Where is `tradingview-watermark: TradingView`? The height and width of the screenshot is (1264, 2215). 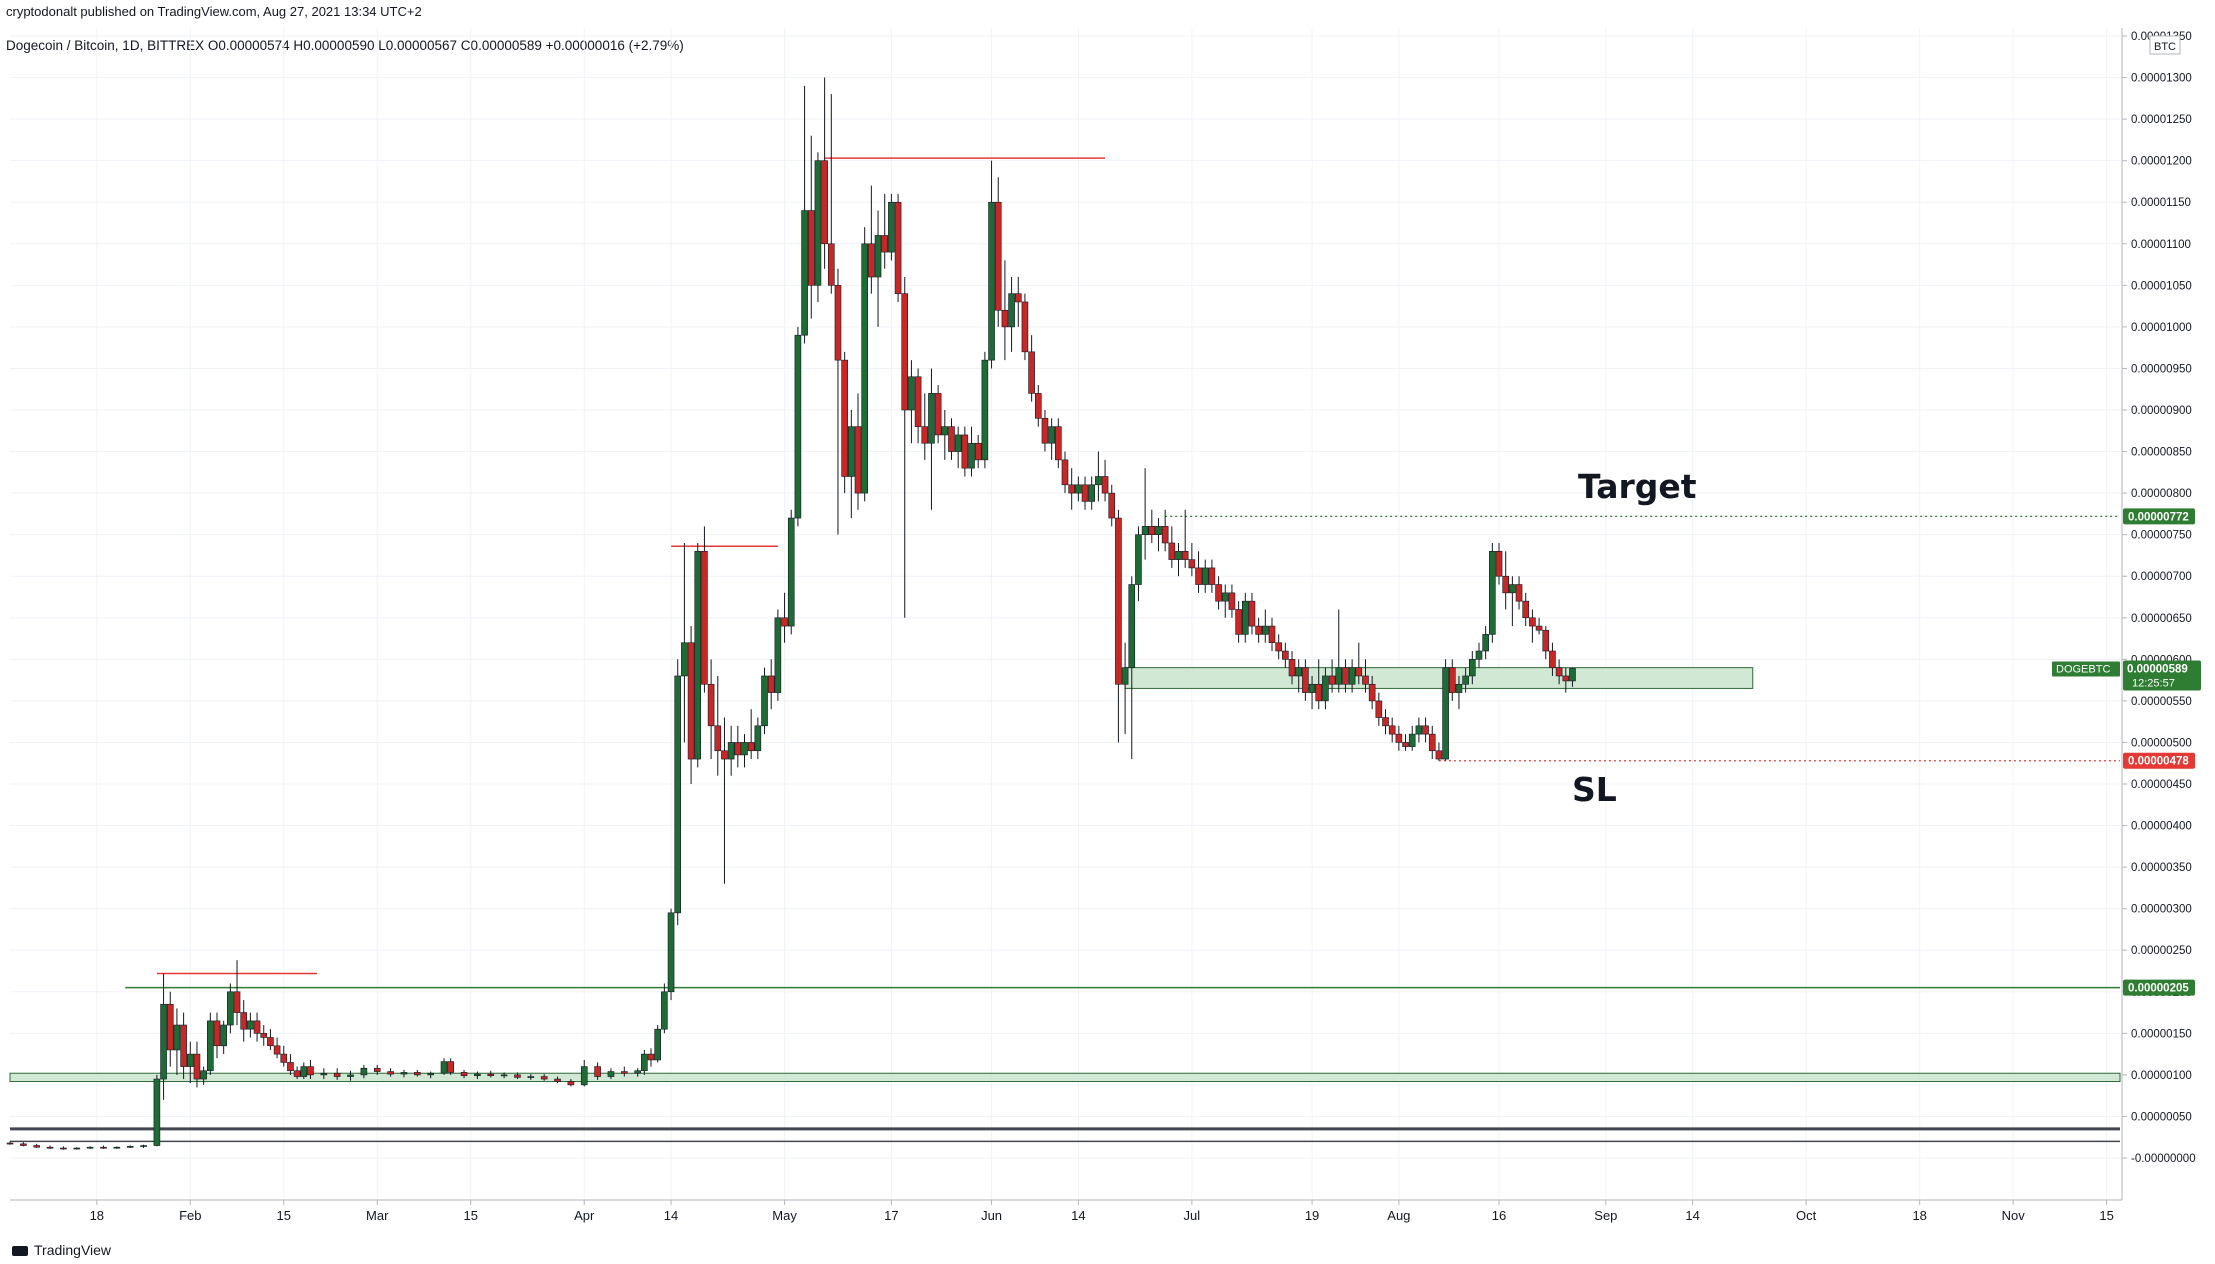 tradingview-watermark: TradingView is located at coordinates (61, 1250).